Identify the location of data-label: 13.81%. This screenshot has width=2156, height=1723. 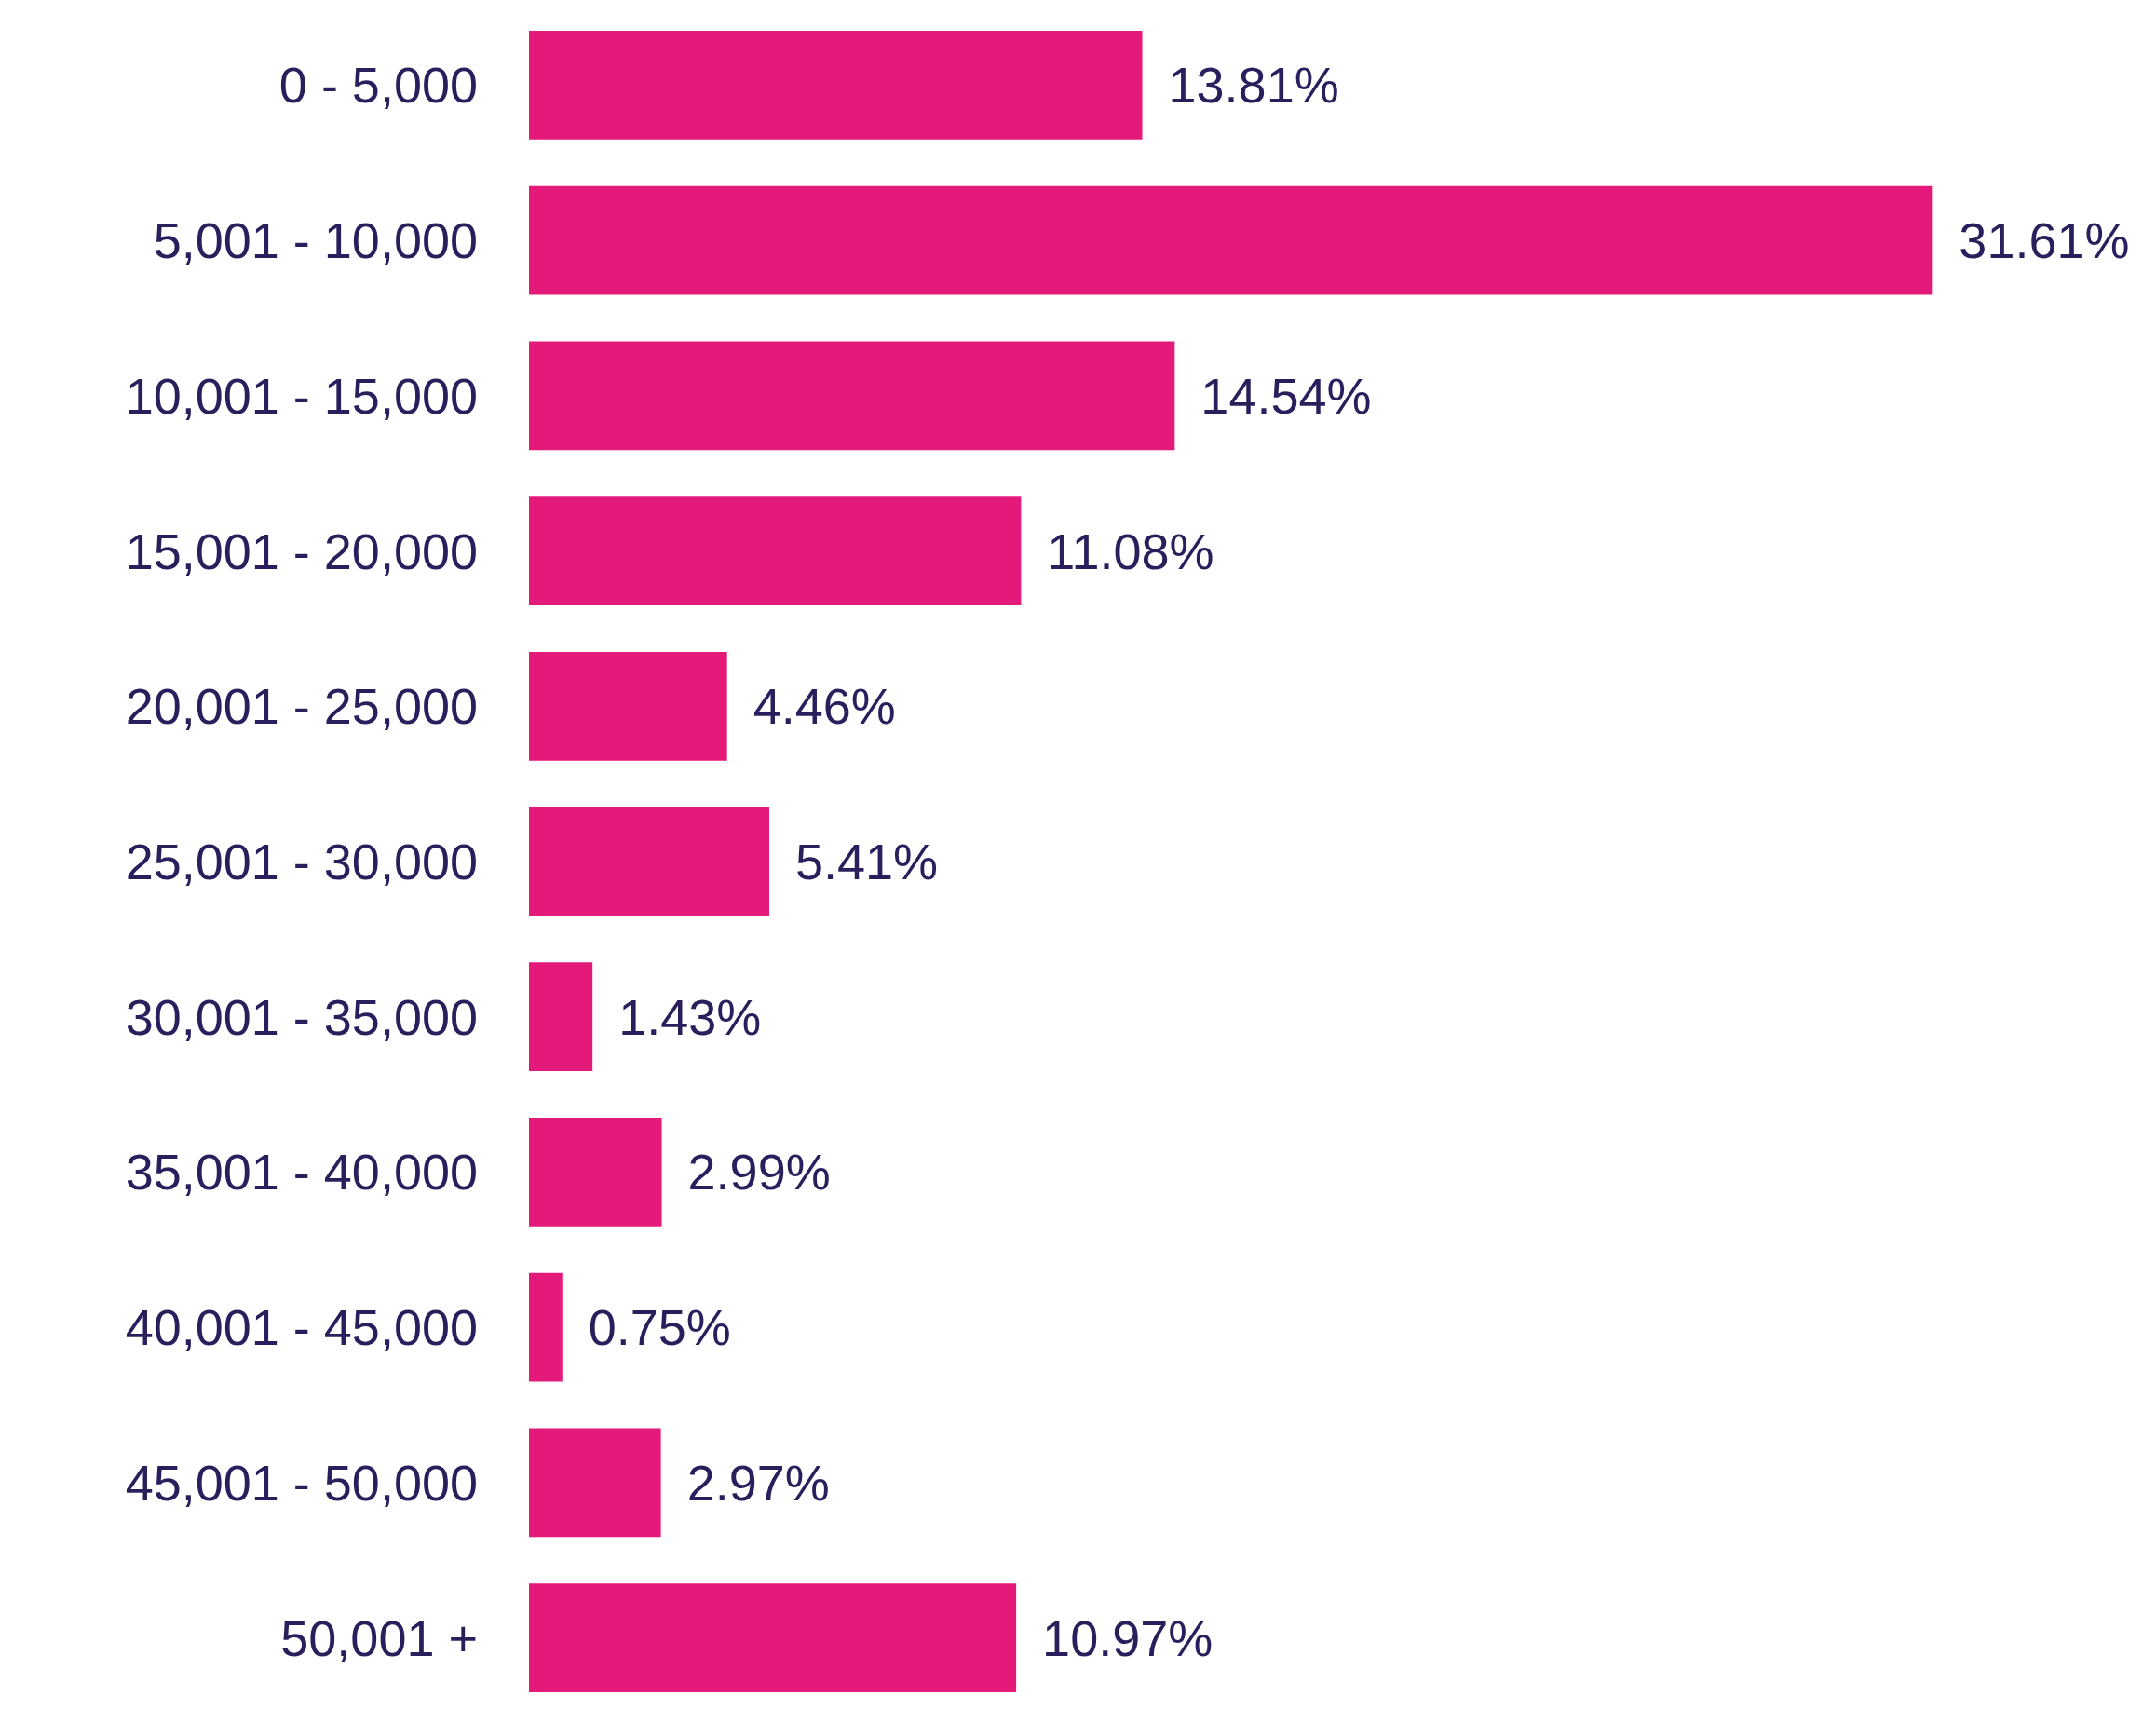
(1253, 85).